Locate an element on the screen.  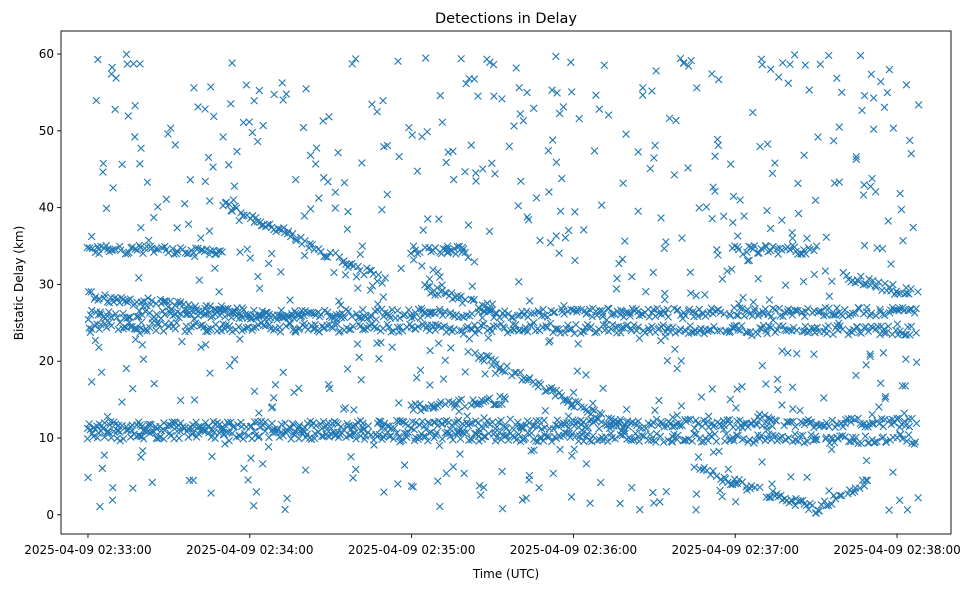
data-point-2083 is located at coordinates (99, 347).